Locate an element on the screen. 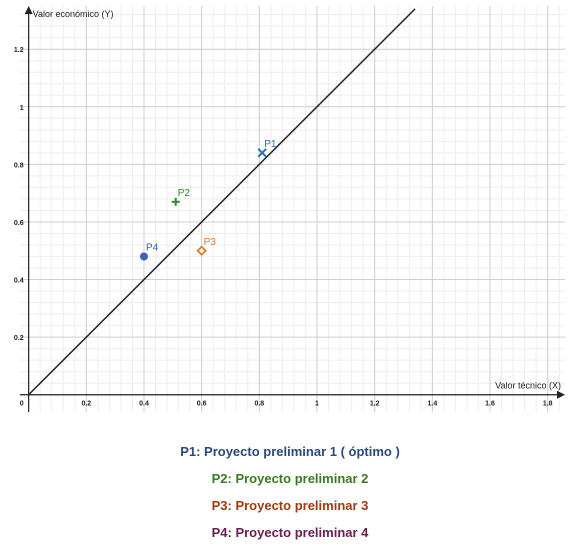 The height and width of the screenshot is (558, 580). point-p3-marker is located at coordinates (201, 251).